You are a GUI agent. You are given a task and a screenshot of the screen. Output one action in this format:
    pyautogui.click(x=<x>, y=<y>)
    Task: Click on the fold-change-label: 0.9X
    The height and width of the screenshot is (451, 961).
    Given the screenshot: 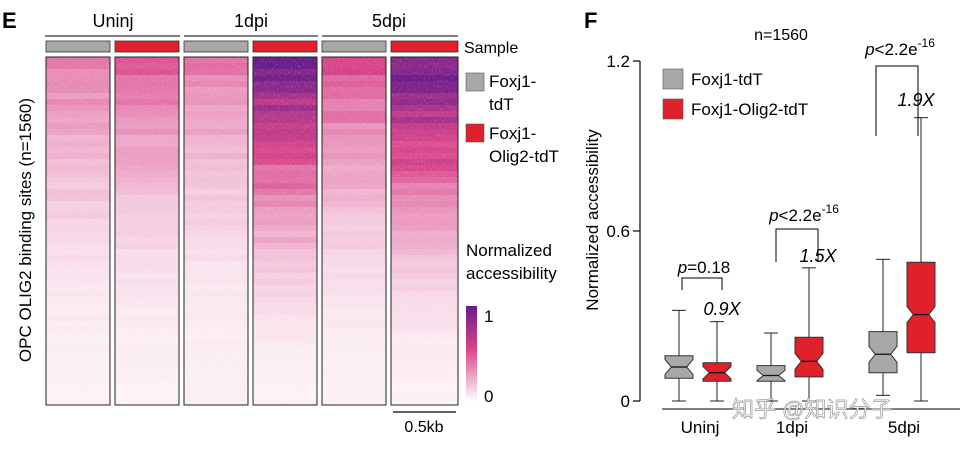 What is the action you would take?
    pyautogui.click(x=722, y=309)
    